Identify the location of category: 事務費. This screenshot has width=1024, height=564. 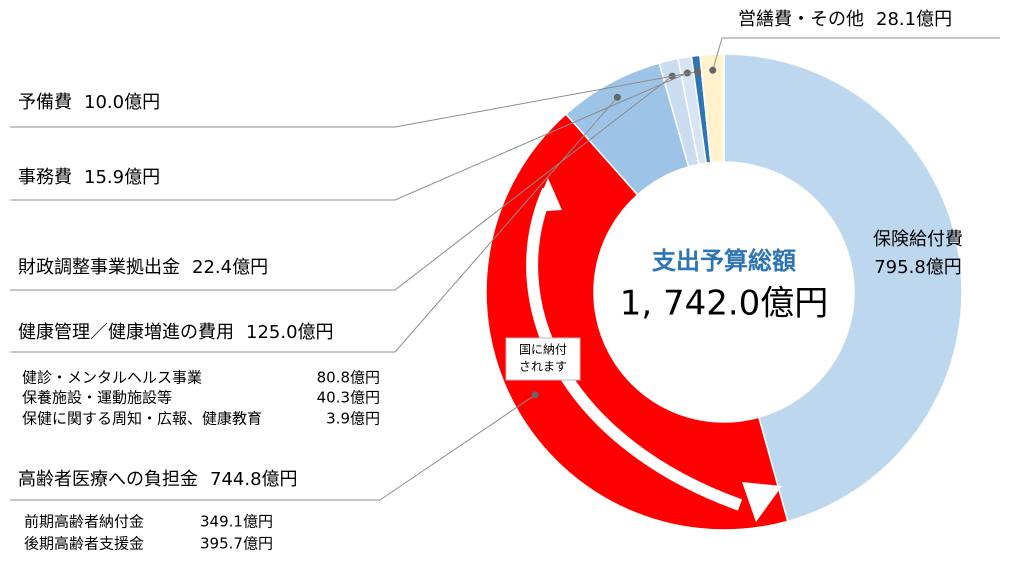
(45, 177).